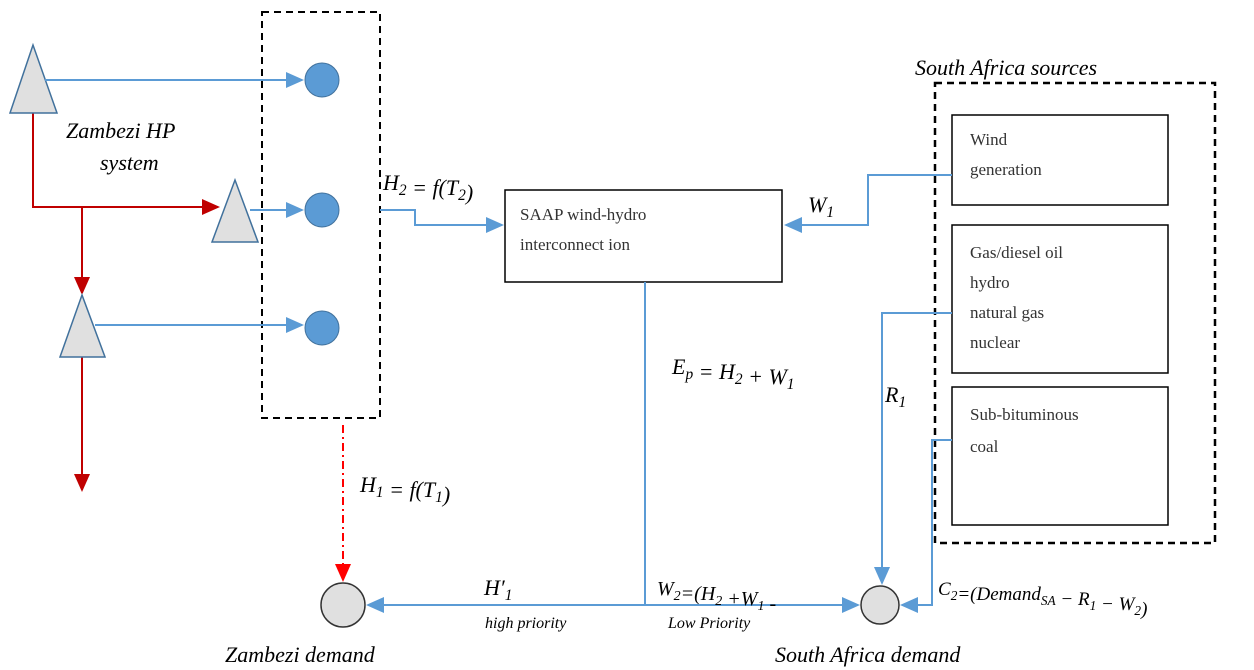 The height and width of the screenshot is (670, 1254). I want to click on box-text: nuclear, so click(995, 342).